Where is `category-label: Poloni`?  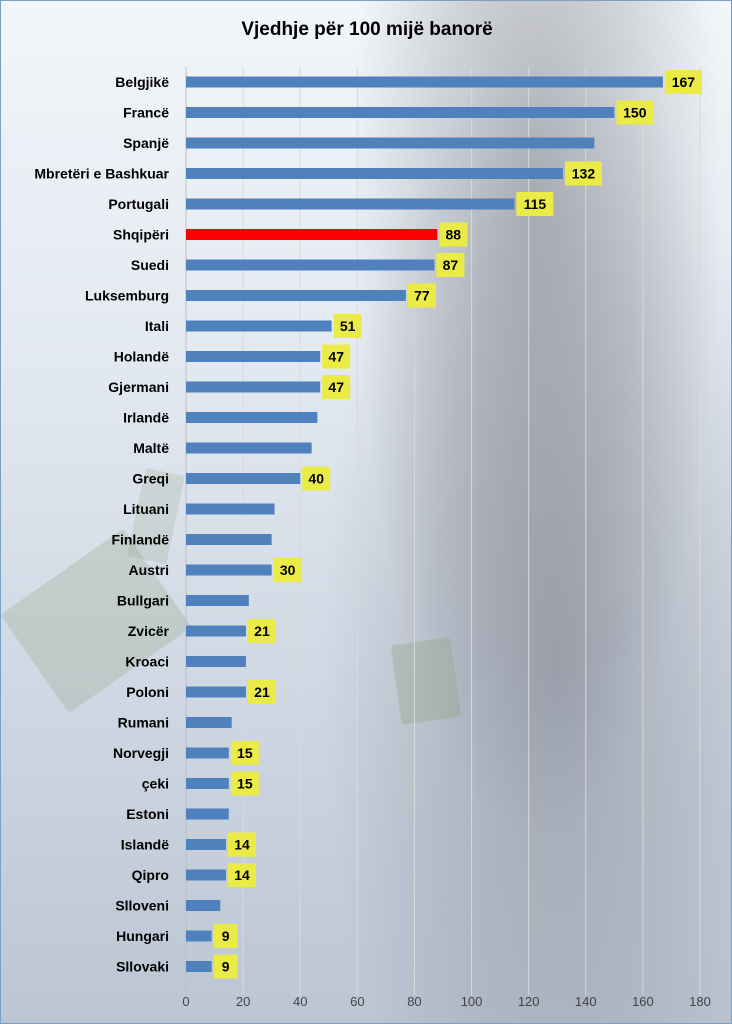 category-label: Poloni is located at coordinates (147, 692).